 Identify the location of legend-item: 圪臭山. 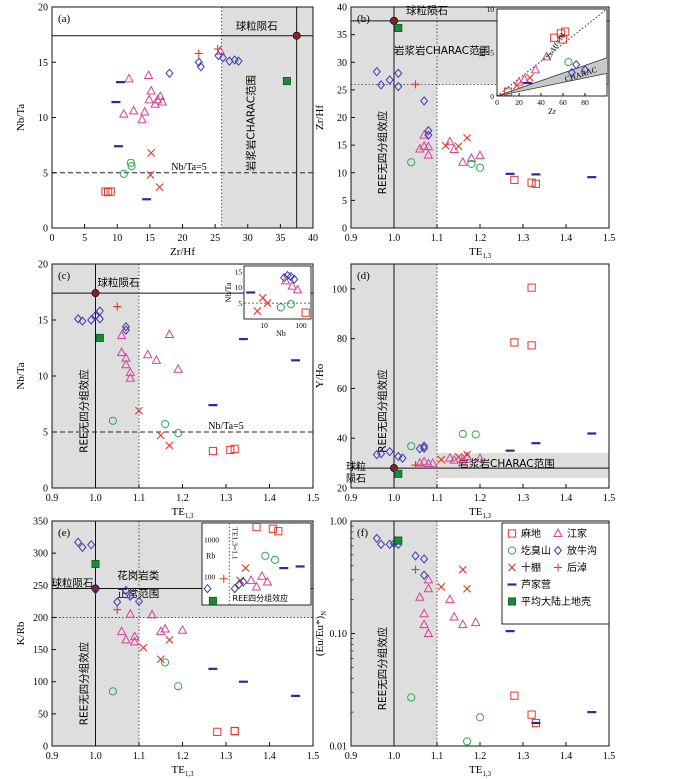
(529, 550).